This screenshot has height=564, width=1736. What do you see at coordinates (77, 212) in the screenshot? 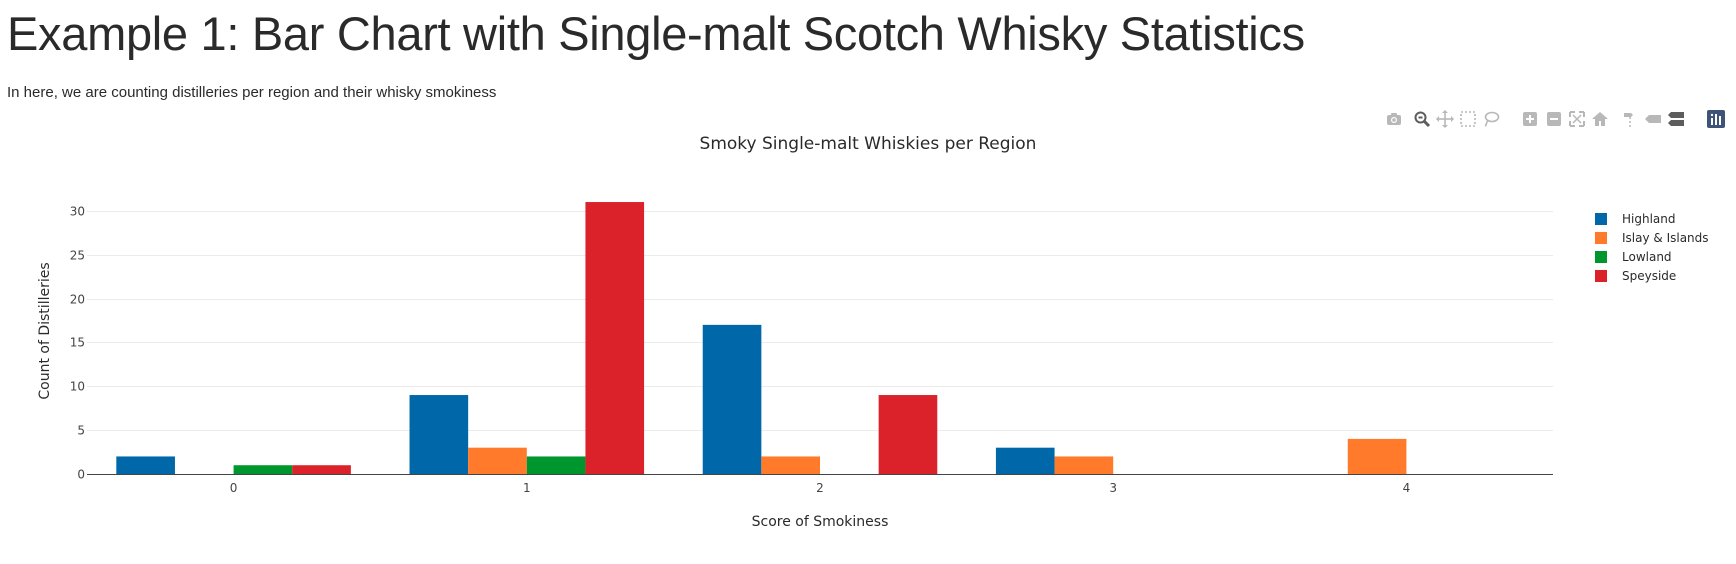
I see `y-tick-label: 30` at bounding box center [77, 212].